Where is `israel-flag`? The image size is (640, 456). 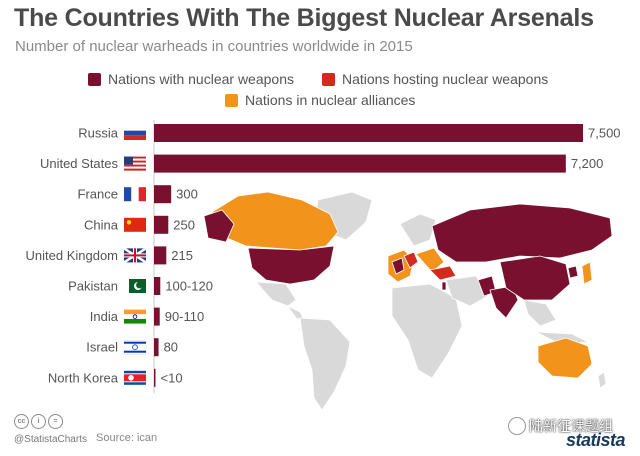
israel-flag is located at coordinates (135, 347).